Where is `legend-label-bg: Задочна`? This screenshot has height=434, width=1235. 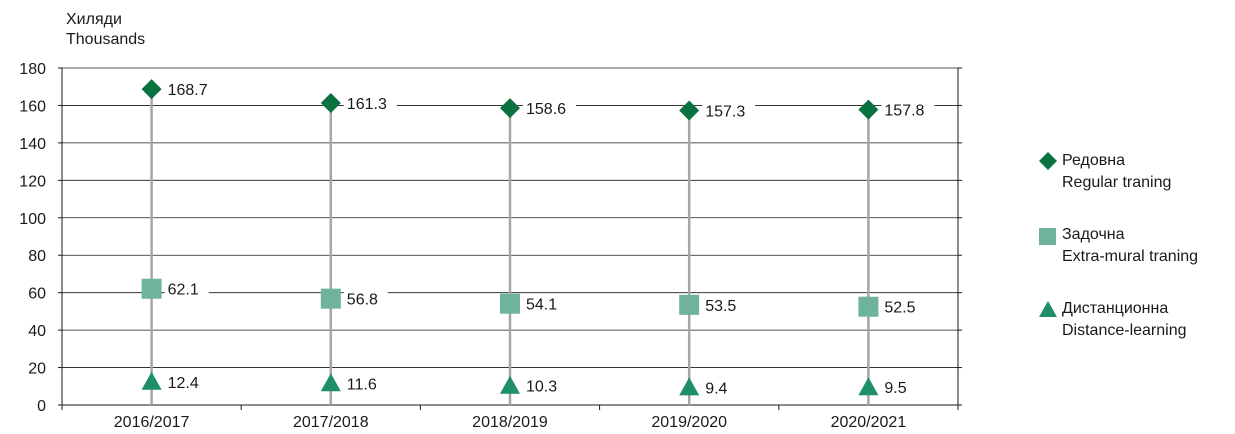
legend-label-bg: Задочна is located at coordinates (1093, 234).